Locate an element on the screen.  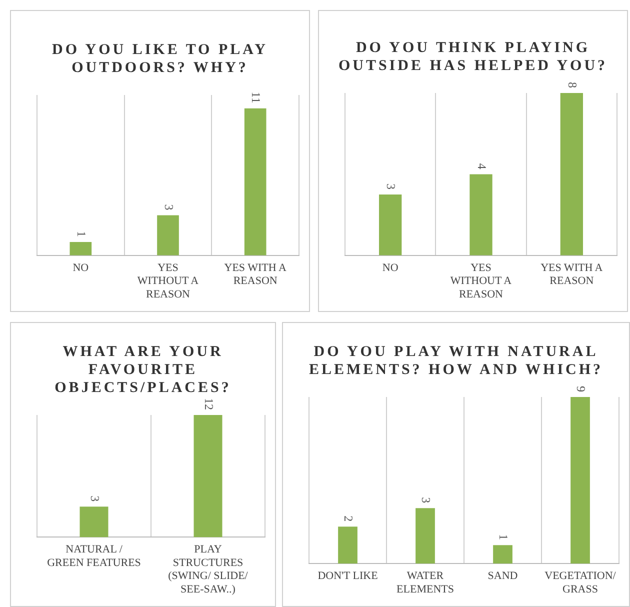
data-label: 12 is located at coordinates (209, 404).